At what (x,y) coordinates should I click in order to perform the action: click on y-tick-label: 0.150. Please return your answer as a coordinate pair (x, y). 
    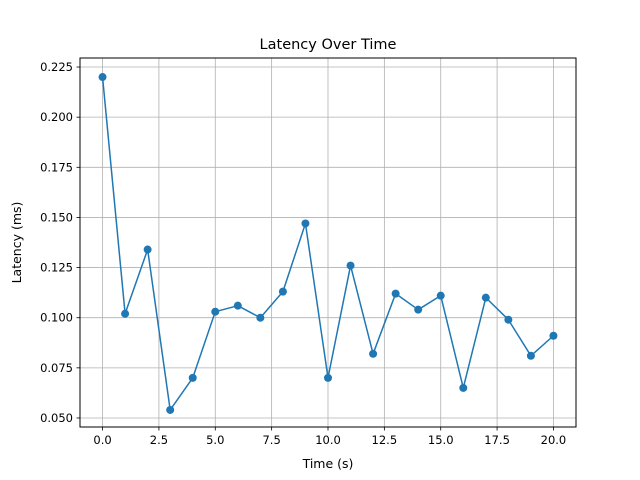
    Looking at the image, I should click on (56, 217).